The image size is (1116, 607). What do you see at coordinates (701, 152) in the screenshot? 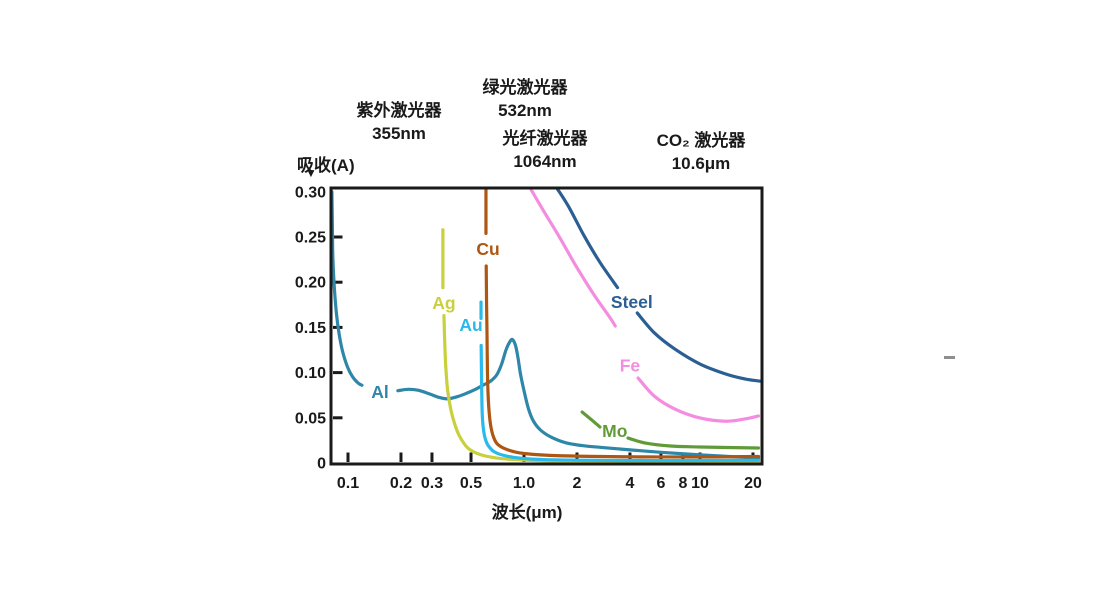
I see `annotation-co2-laser: CO₂ 激光器 10.6μm` at bounding box center [701, 152].